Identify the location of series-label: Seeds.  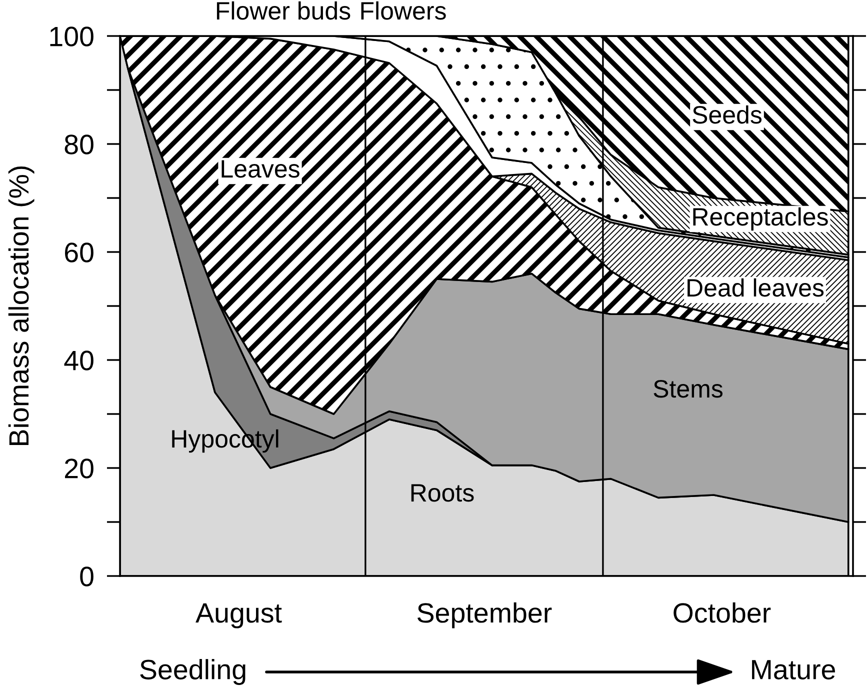
(727, 114).